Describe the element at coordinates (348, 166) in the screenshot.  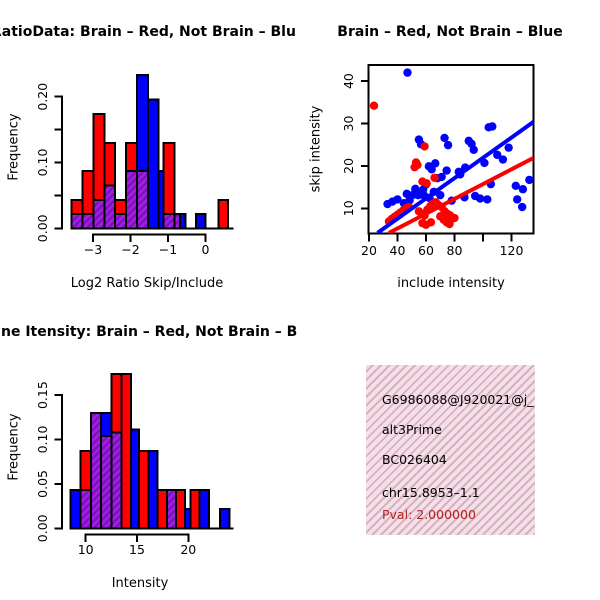
I see `y-tick-label: 20` at that location.